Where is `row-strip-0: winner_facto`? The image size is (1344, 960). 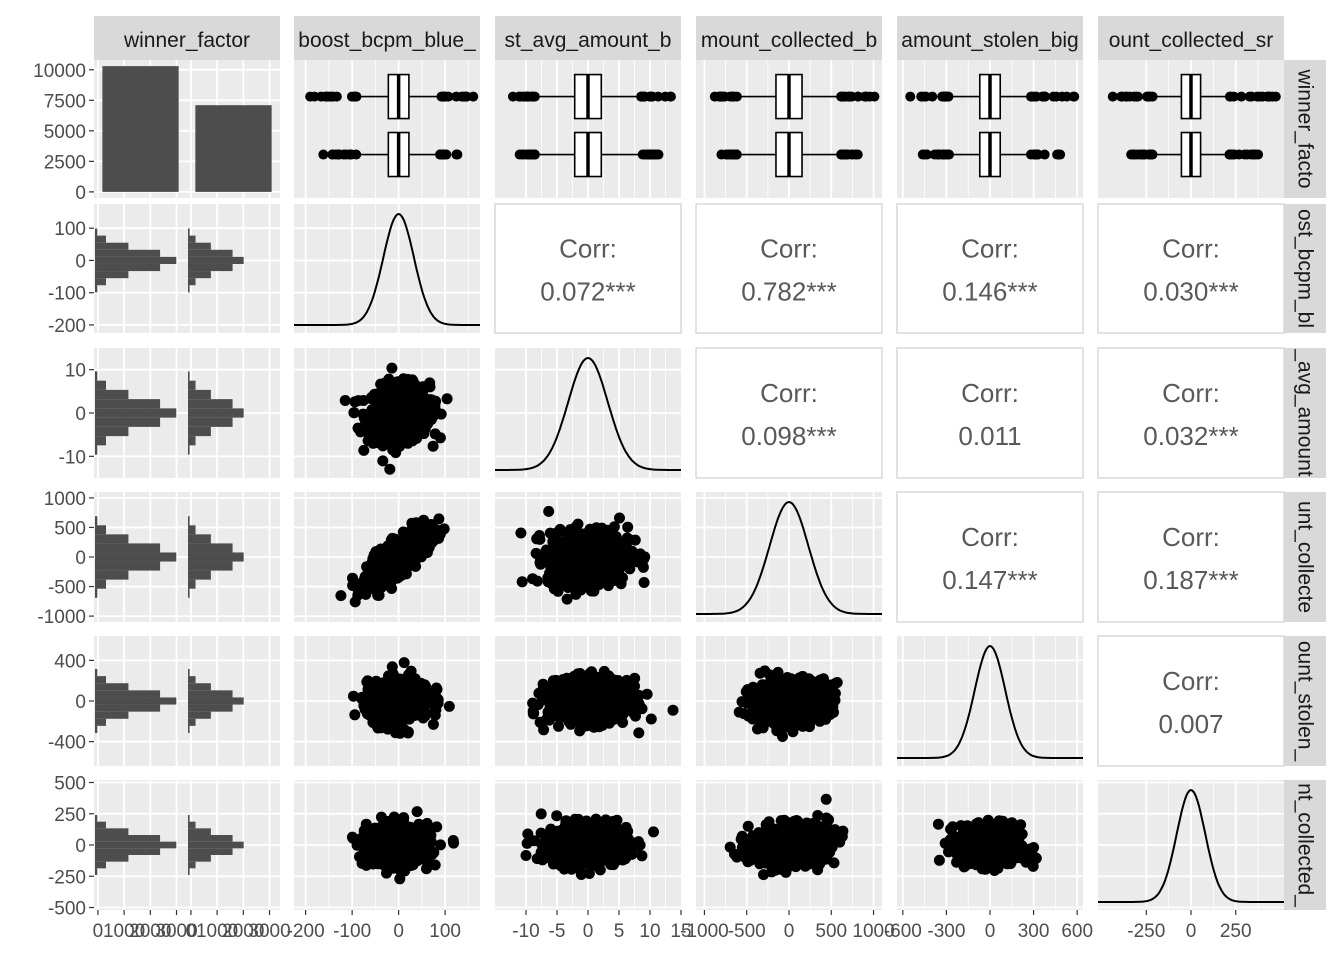 row-strip-0: winner_facto is located at coordinates (1305, 129).